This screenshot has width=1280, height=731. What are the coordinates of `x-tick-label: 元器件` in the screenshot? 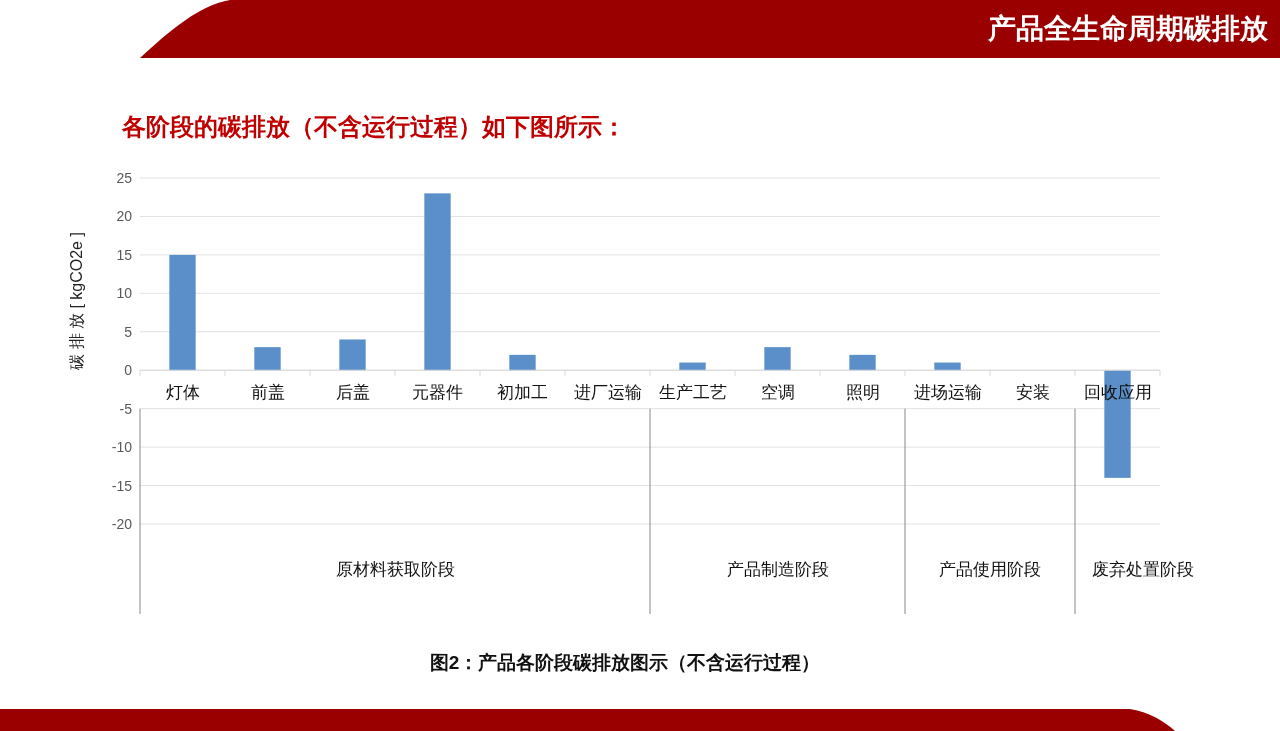 It's located at (437, 393).